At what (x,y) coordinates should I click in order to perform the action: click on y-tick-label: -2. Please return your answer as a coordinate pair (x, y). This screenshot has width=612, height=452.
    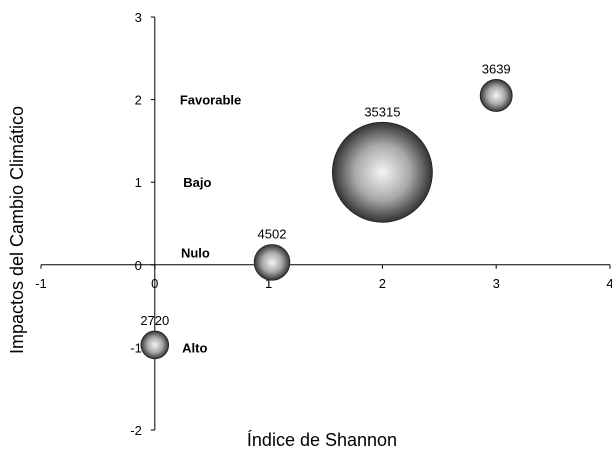
    Looking at the image, I should click on (136, 430).